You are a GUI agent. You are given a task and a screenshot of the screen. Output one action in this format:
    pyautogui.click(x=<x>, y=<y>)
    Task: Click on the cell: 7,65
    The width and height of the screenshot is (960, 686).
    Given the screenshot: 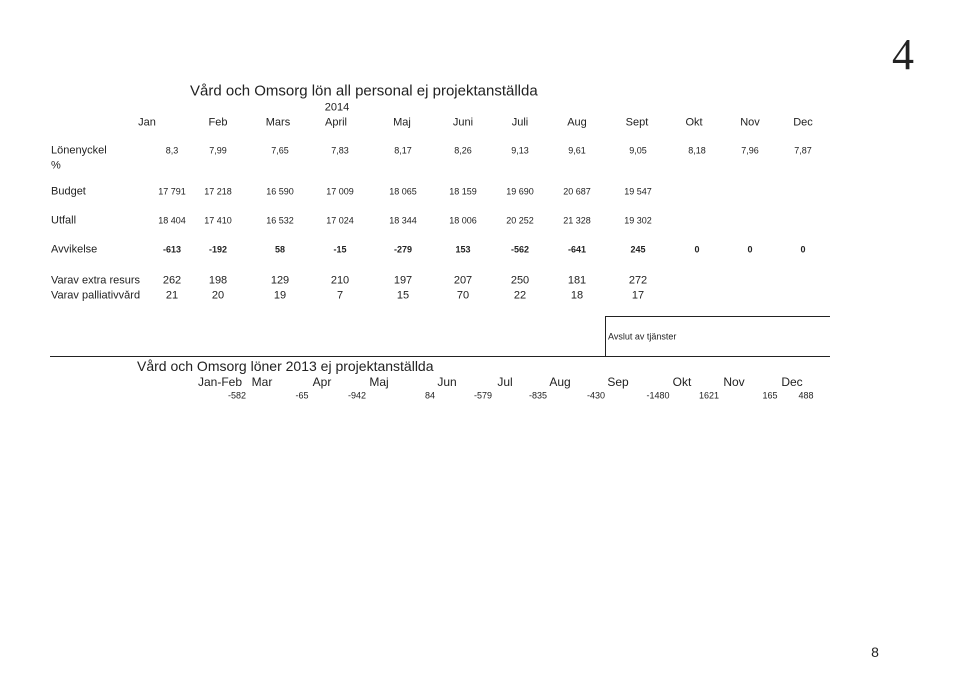 What is the action you would take?
    pyautogui.click(x=280, y=150)
    